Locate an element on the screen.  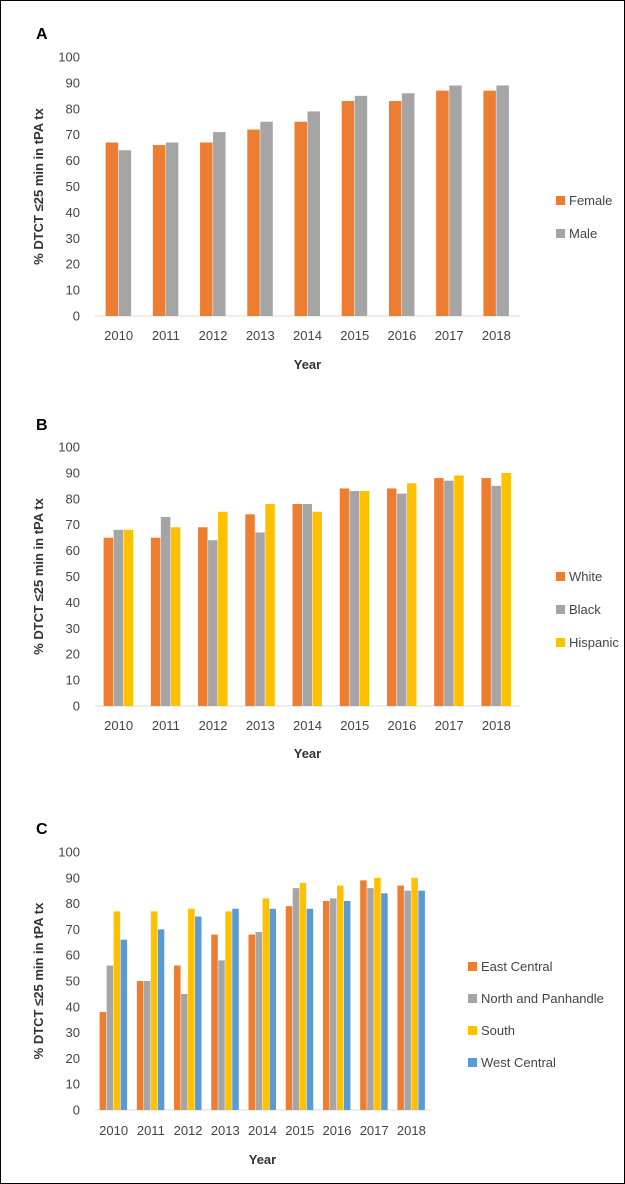
y-tick-label: 100 is located at coordinates (69, 57).